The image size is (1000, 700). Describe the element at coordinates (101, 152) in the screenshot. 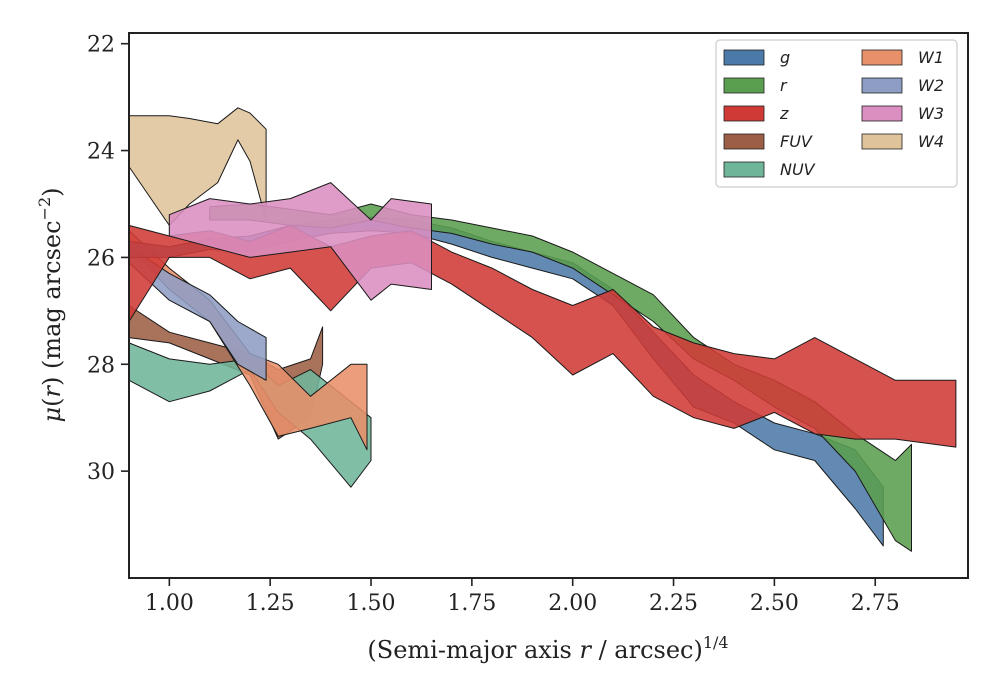

I see `y-tick-label: 24` at that location.